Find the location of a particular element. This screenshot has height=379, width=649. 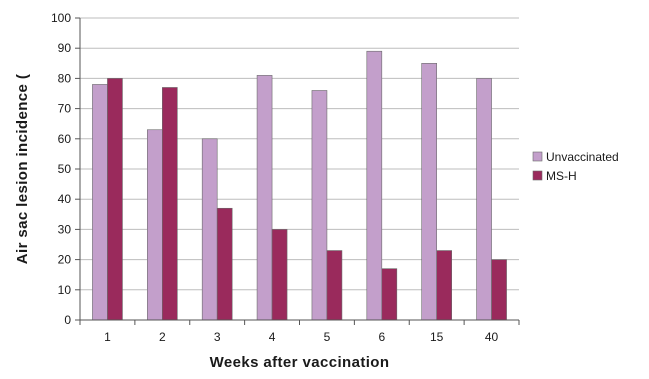

x-tick-label: 5 is located at coordinates (327, 337).